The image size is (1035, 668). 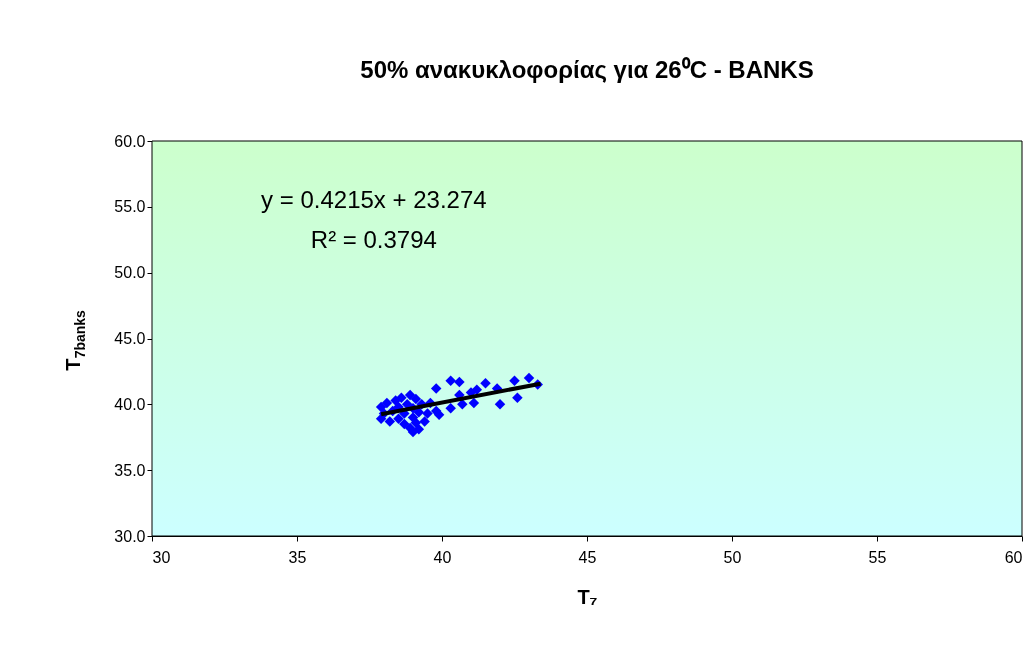 What do you see at coordinates (374, 199) in the screenshot?
I see `annotation: y = 0.4215x + 23.274` at bounding box center [374, 199].